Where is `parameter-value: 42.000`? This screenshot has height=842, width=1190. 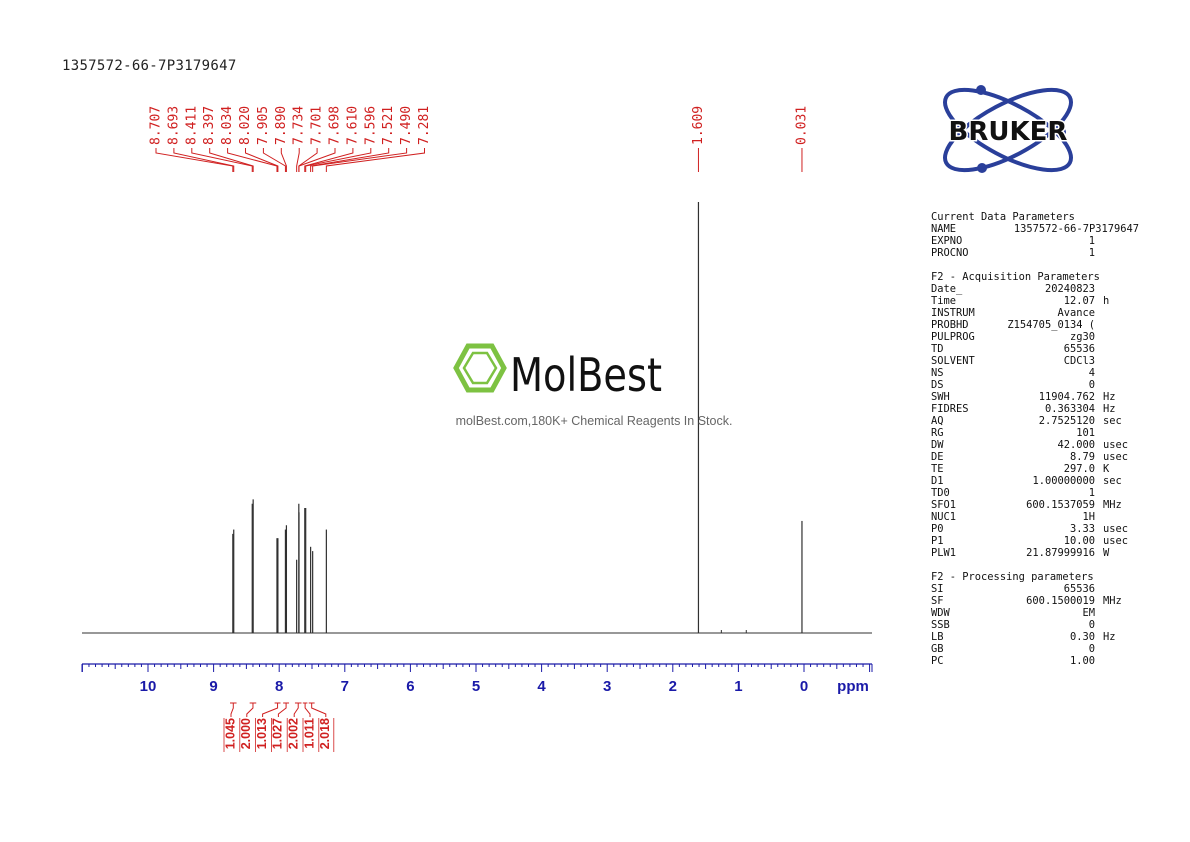 parameter-value: 42.000 is located at coordinates (1076, 445).